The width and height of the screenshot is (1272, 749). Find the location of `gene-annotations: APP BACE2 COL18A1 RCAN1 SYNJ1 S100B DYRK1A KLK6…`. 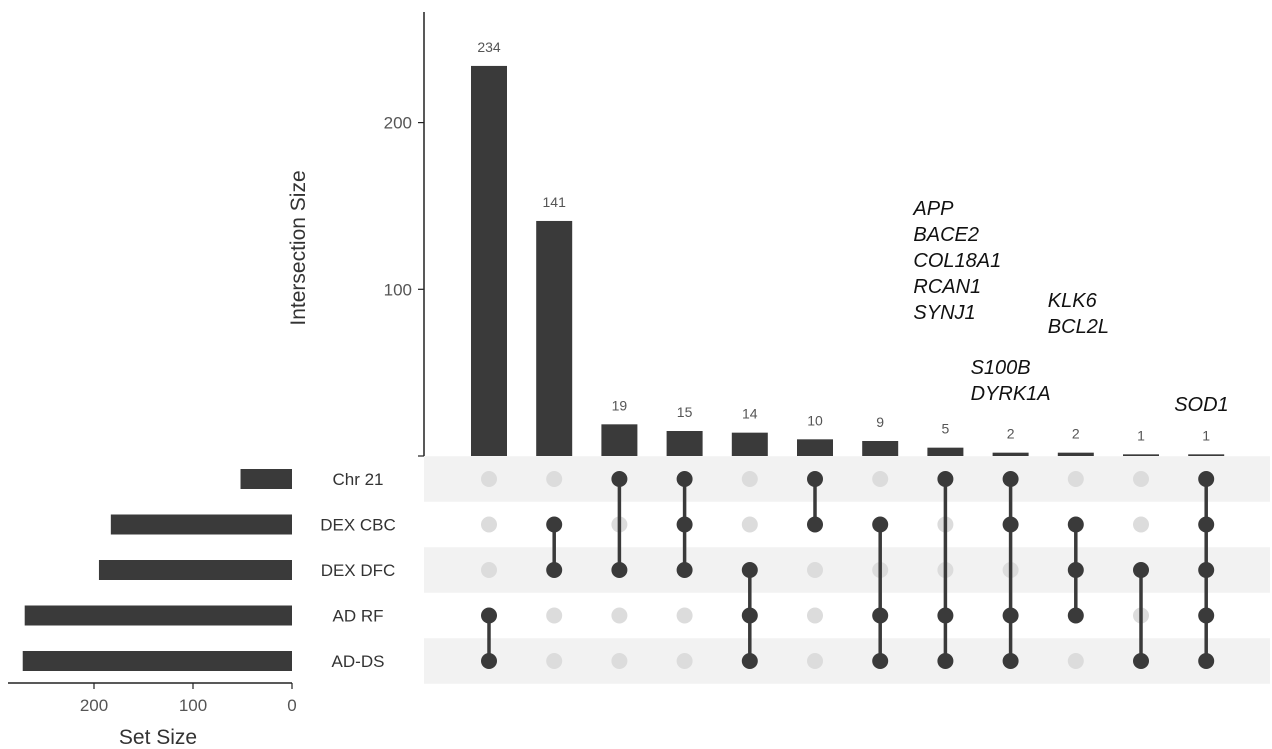

gene-annotations: APP BACE2 COL18A1 RCAN1 SYNJ1 S100B DYRK1A KLK6… is located at coordinates (1070, 307).